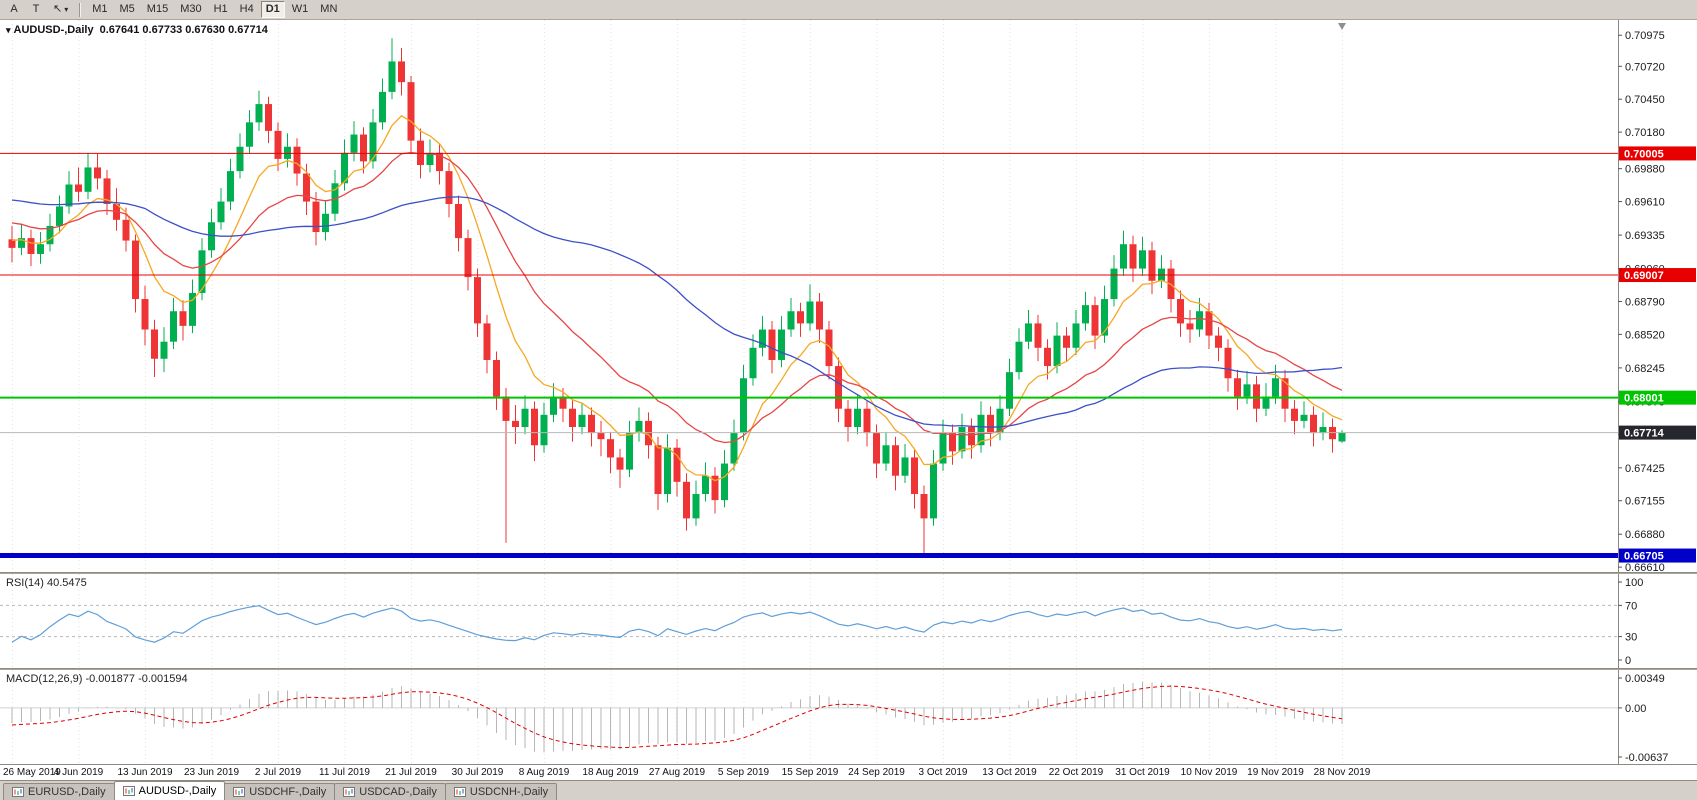 The height and width of the screenshot is (800, 1697). I want to click on price-tag: 0.68001, so click(1657, 397).